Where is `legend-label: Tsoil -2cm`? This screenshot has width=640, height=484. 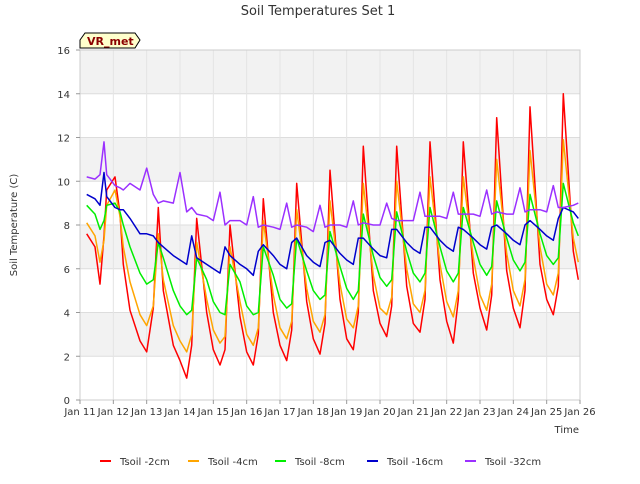 legend-label: Tsoil -2cm is located at coordinates (144, 462).